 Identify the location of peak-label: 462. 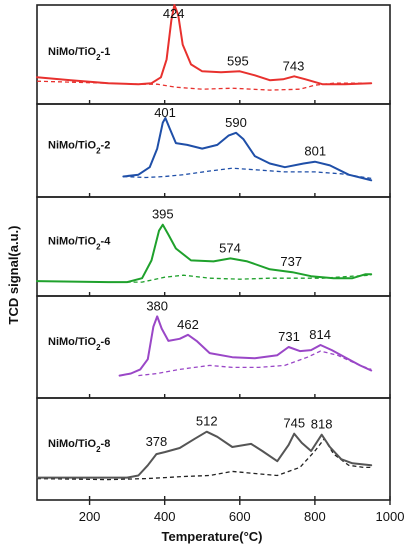
(188, 324).